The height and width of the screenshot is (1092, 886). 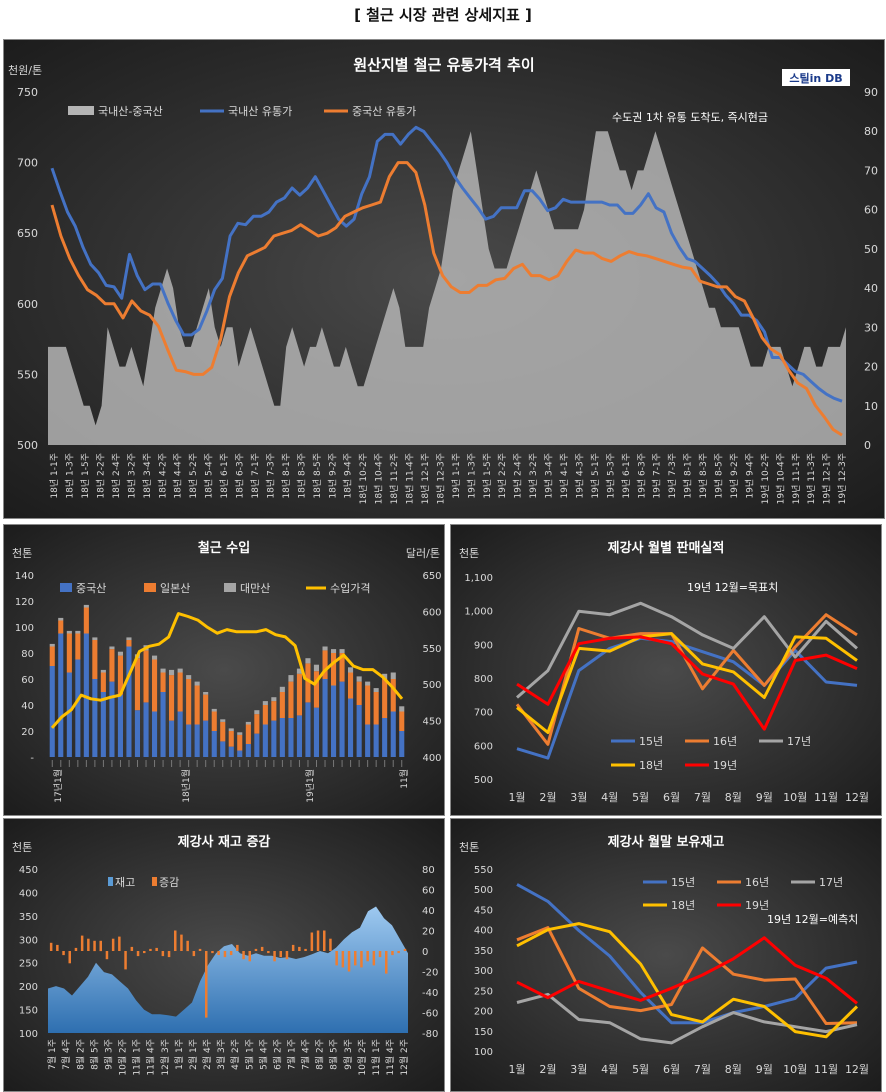 I want to click on y2-tick-label: 80, so click(x=871, y=131).